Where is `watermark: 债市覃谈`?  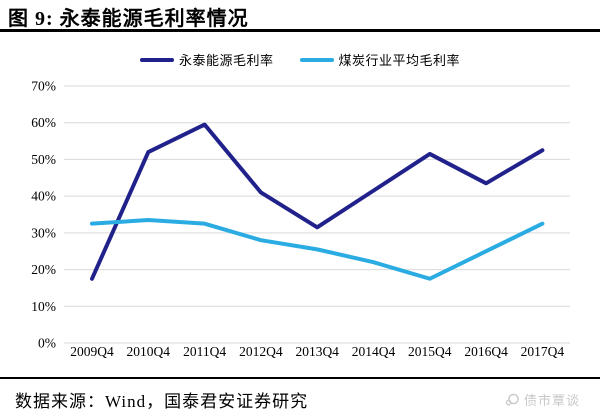
watermark: 债市覃谈 is located at coordinates (542, 399).